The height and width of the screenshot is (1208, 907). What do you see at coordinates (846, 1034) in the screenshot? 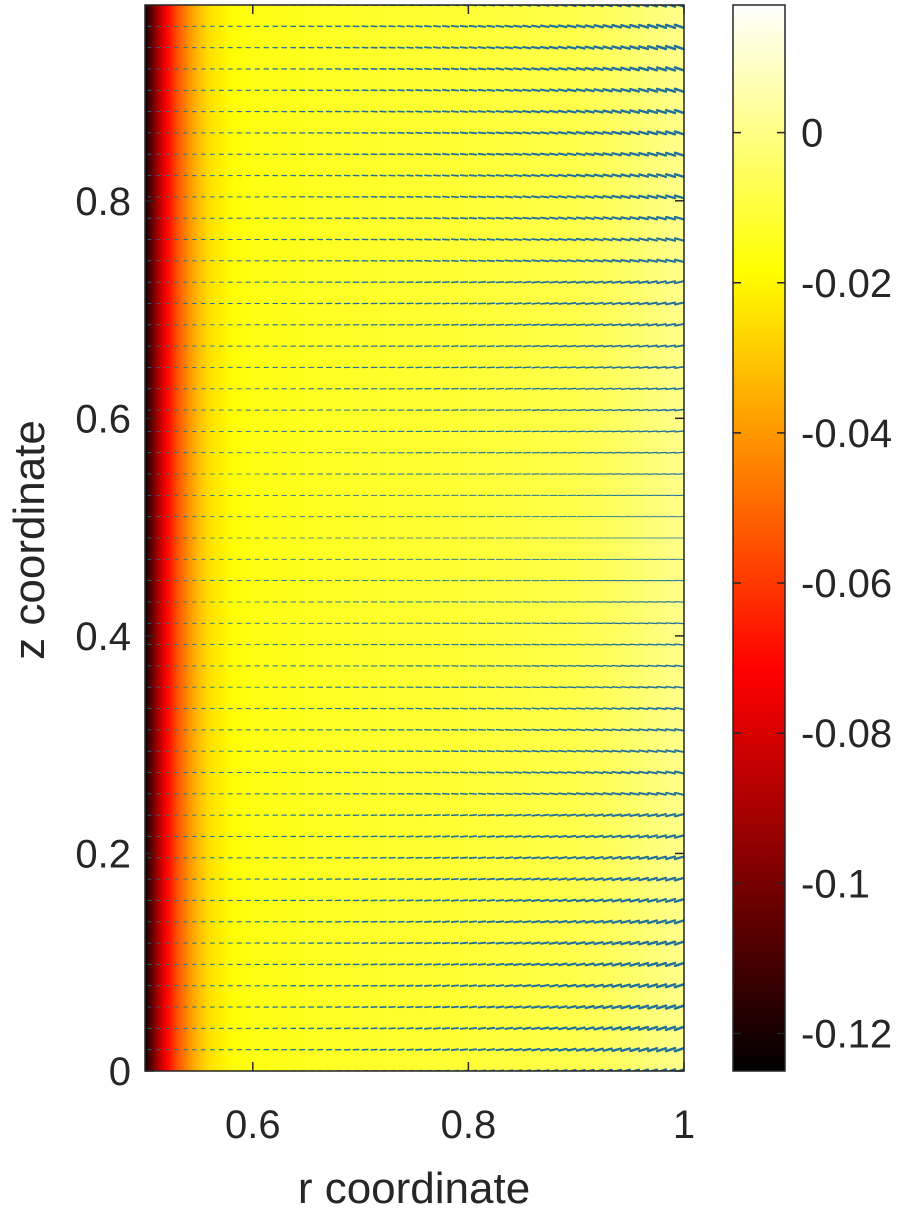
I see `colorbar-tick-label: -0.12` at bounding box center [846, 1034].